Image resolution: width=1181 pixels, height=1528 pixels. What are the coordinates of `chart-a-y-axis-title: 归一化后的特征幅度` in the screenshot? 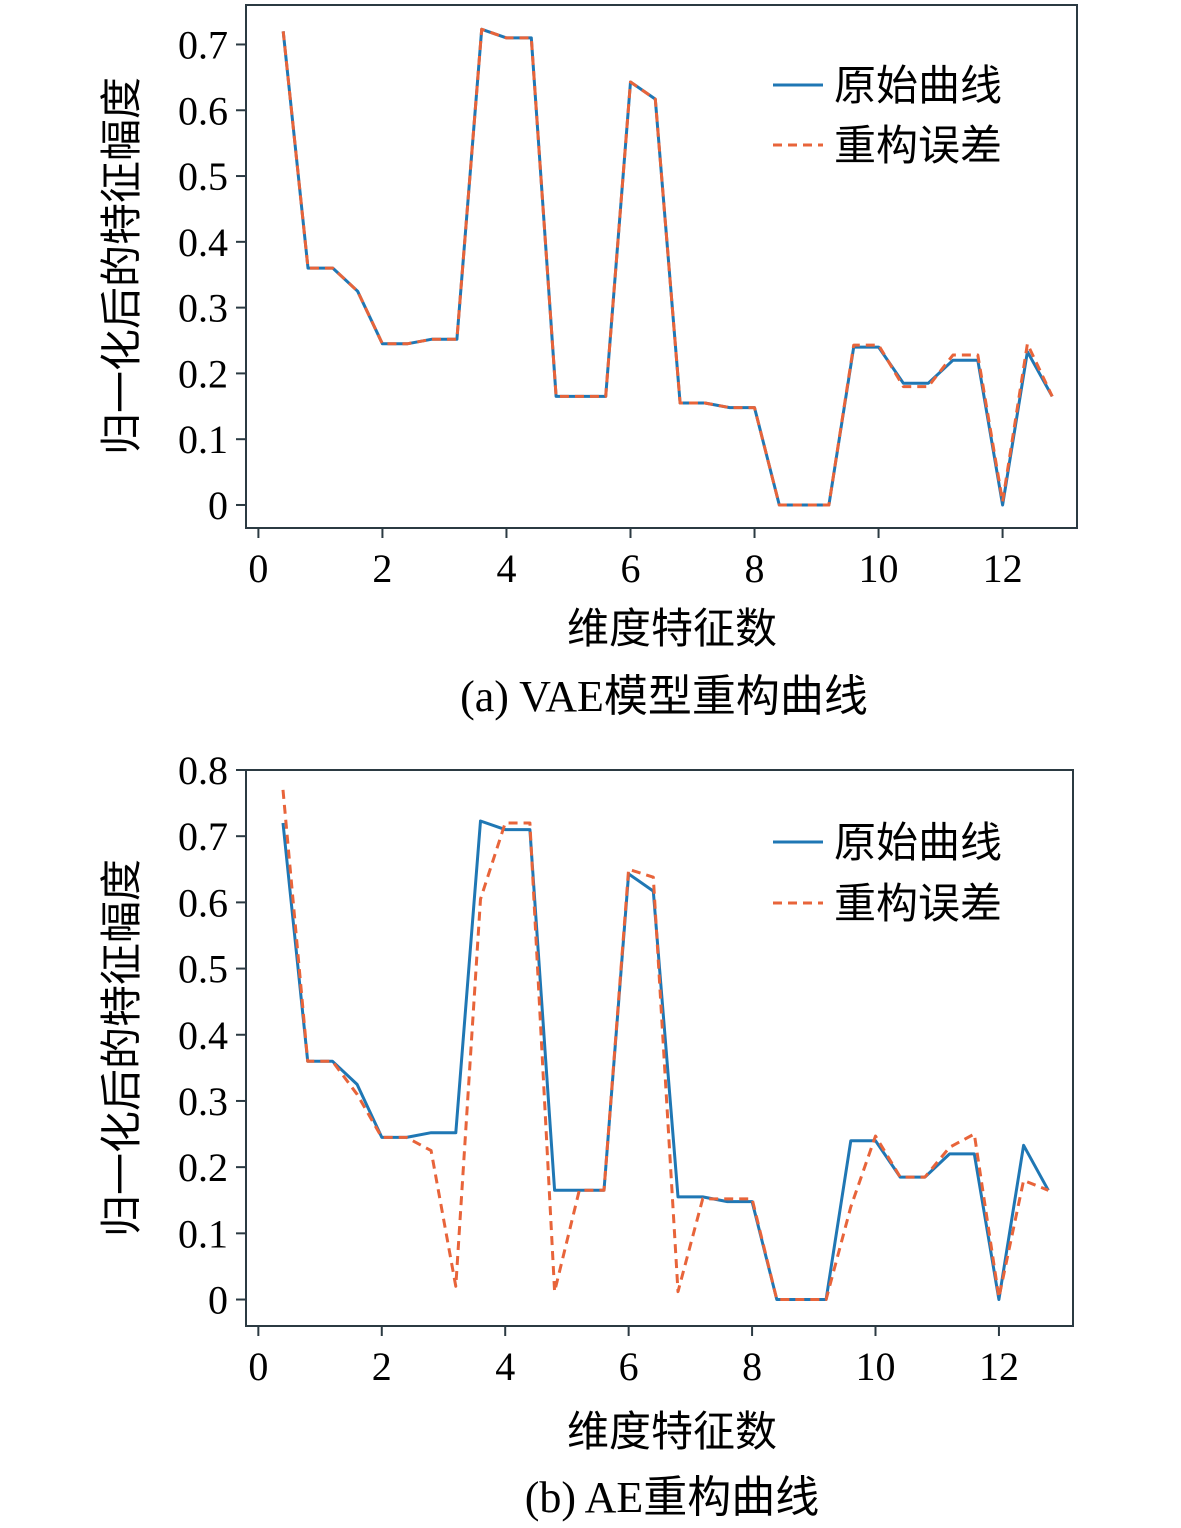 It's located at (121, 266).